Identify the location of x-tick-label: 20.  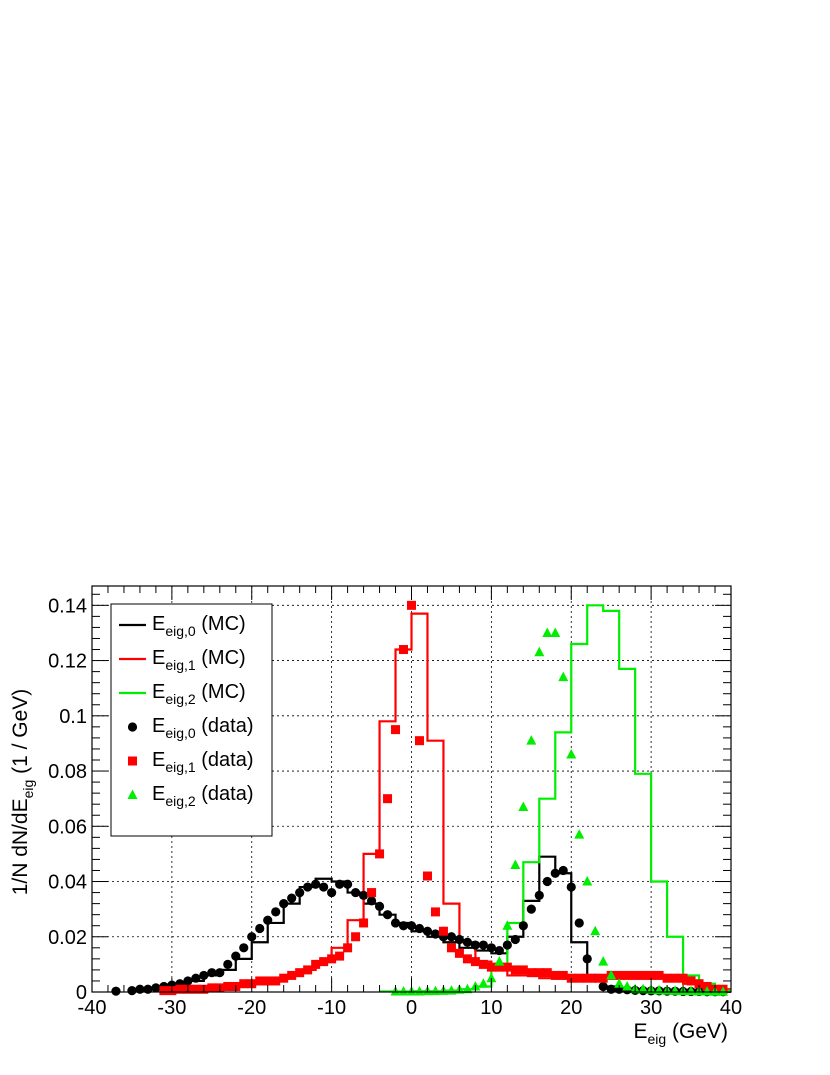
(571, 1008).